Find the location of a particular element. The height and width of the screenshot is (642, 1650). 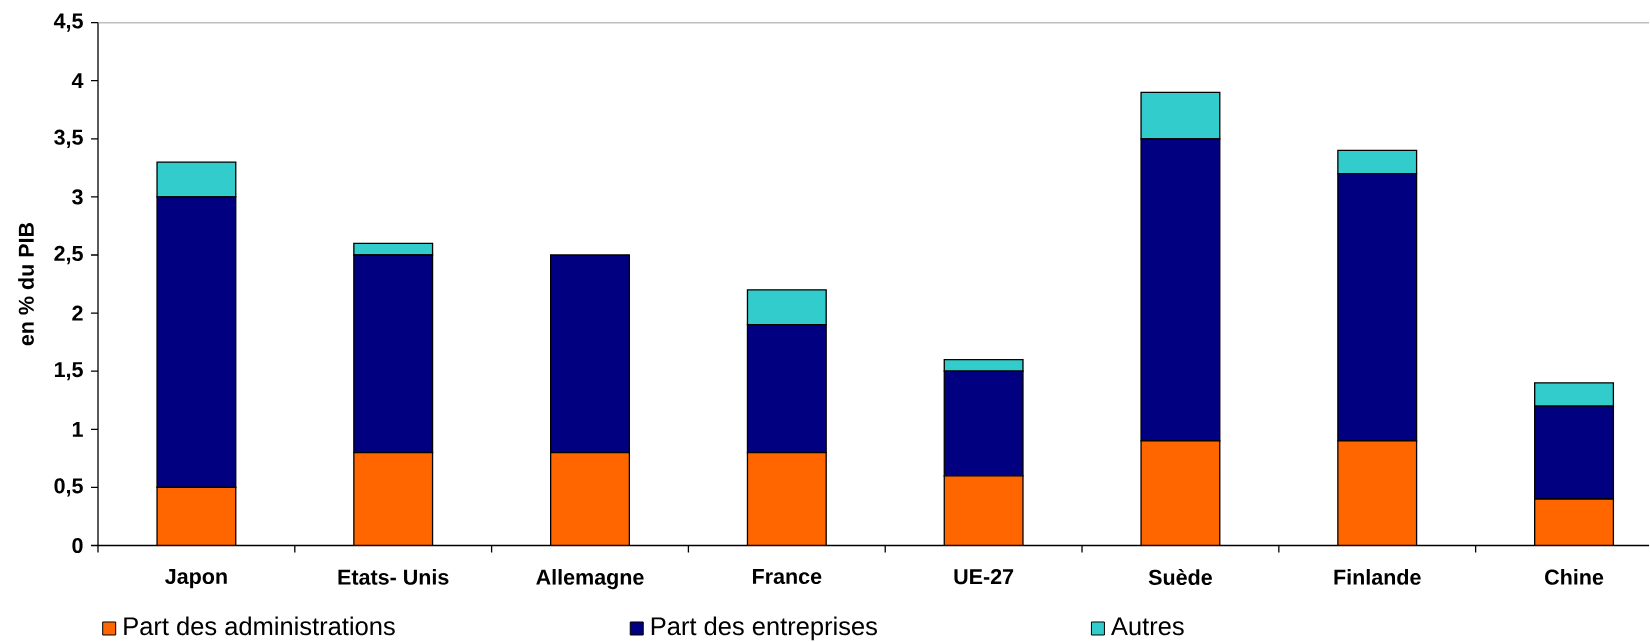

y-axis-title: en % du PIB is located at coordinates (26, 284).